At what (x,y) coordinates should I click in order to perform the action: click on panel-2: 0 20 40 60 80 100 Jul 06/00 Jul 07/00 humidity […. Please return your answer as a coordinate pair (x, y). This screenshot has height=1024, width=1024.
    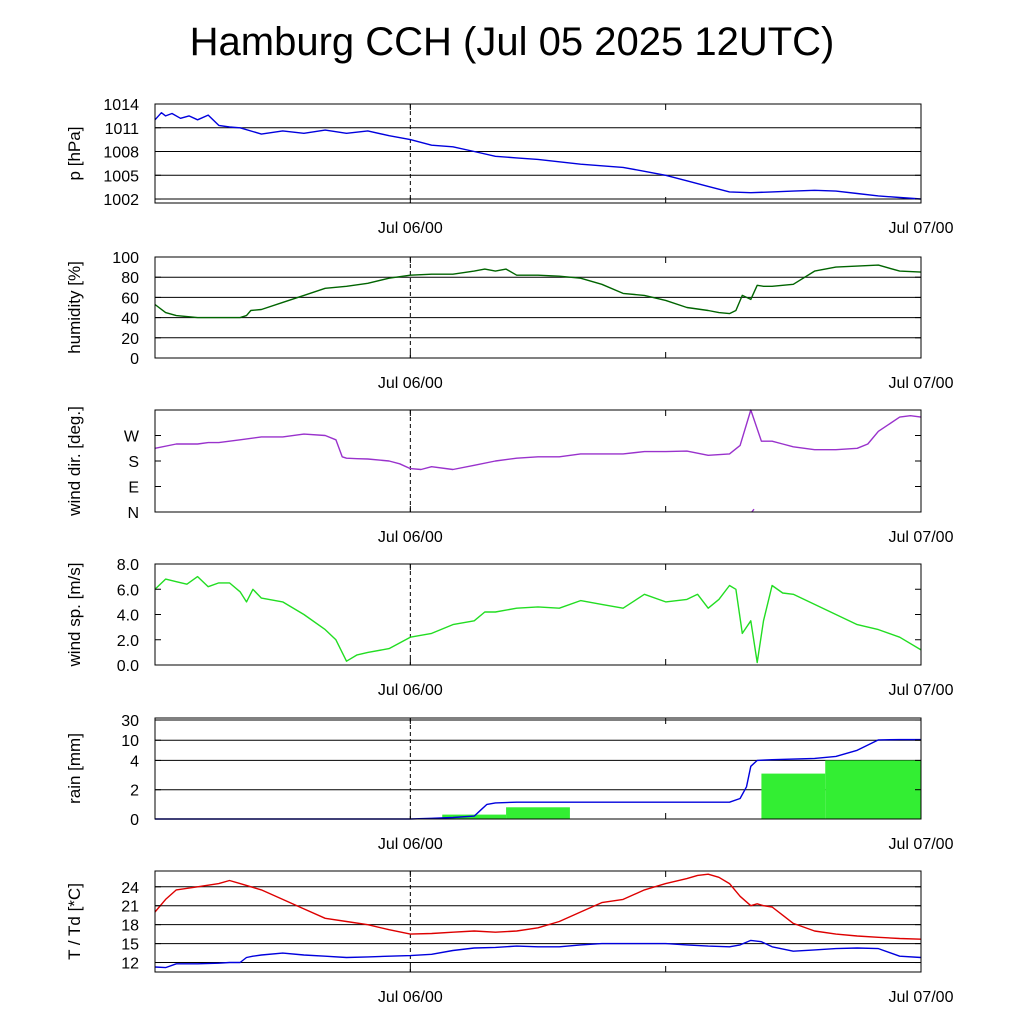
    Looking at the image, I should click on (509, 321).